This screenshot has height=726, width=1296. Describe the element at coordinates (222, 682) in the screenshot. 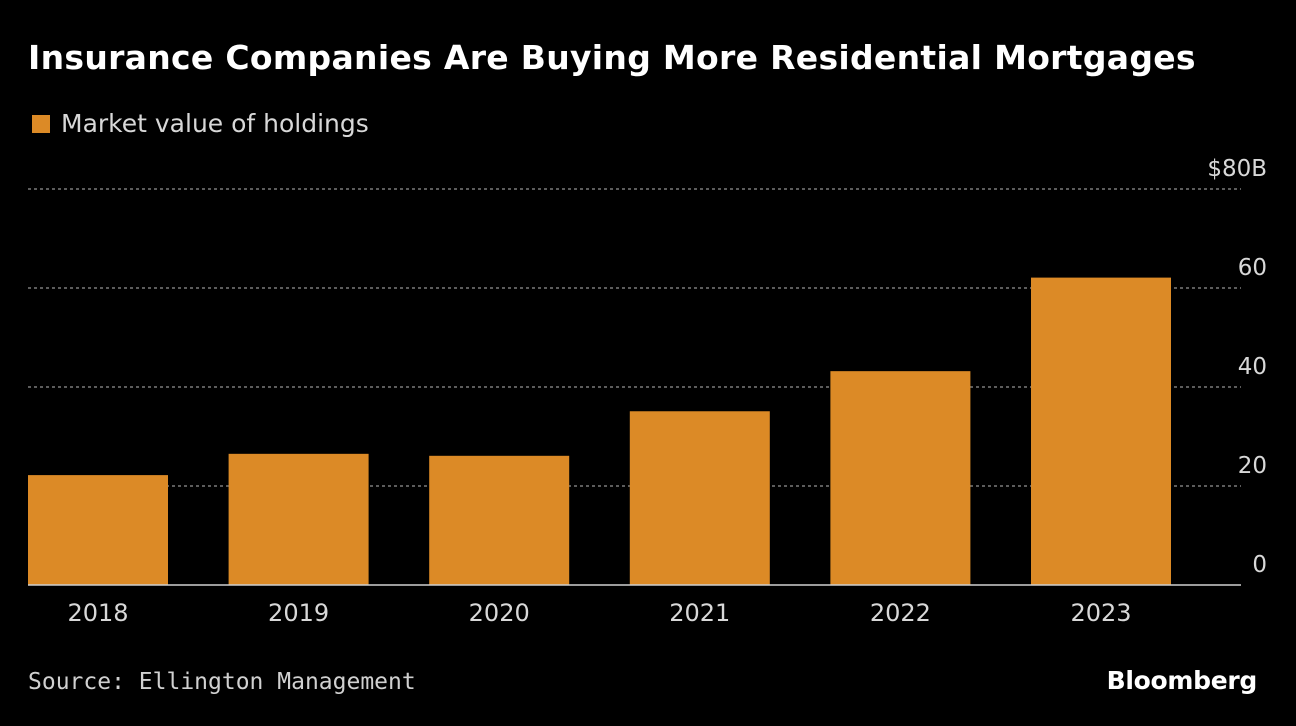

I see `source-note: Source: Ellington Management` at that location.